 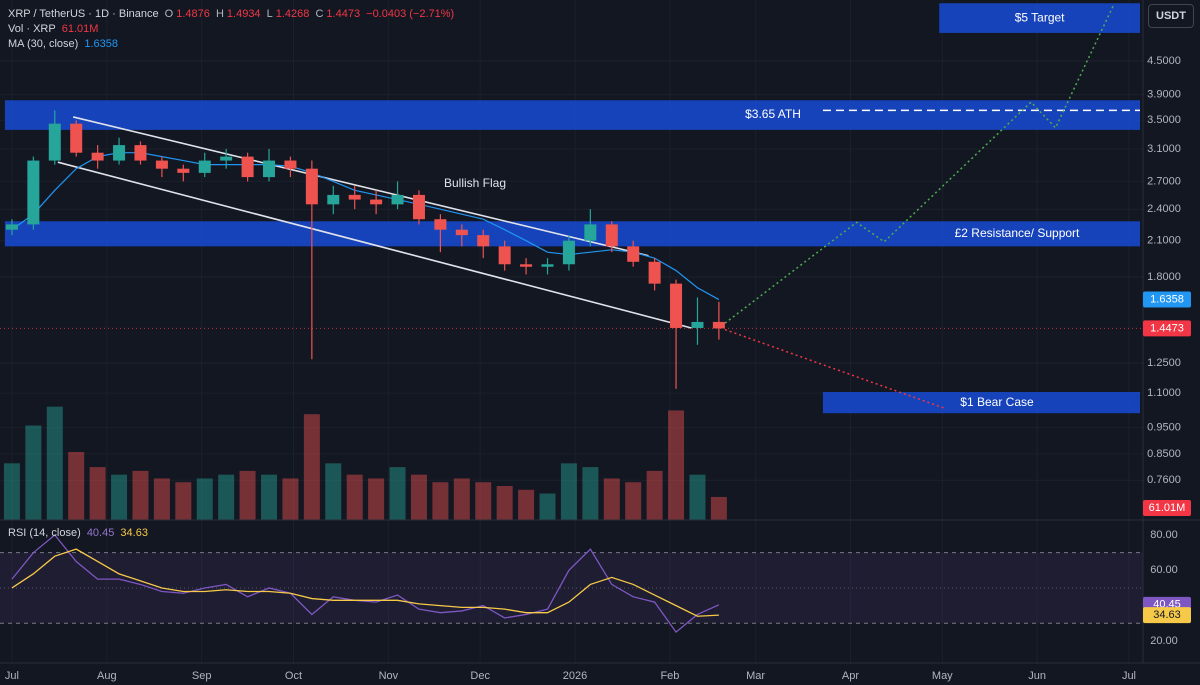 I want to click on x-tick-label: Mar, so click(x=755, y=676).